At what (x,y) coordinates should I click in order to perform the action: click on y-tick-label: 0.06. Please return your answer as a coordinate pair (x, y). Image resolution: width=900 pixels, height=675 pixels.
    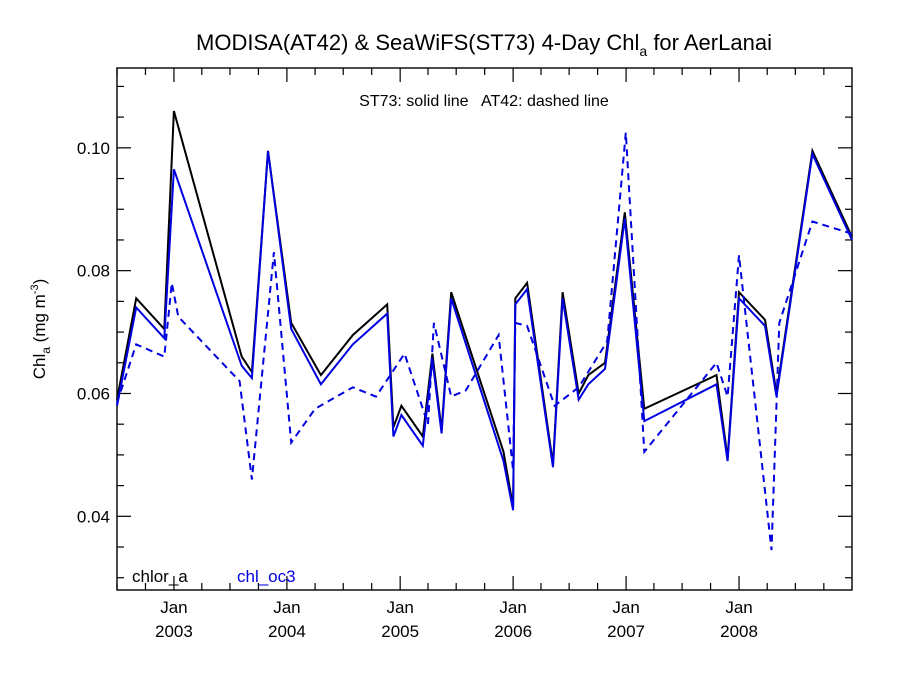
    Looking at the image, I should click on (93, 393).